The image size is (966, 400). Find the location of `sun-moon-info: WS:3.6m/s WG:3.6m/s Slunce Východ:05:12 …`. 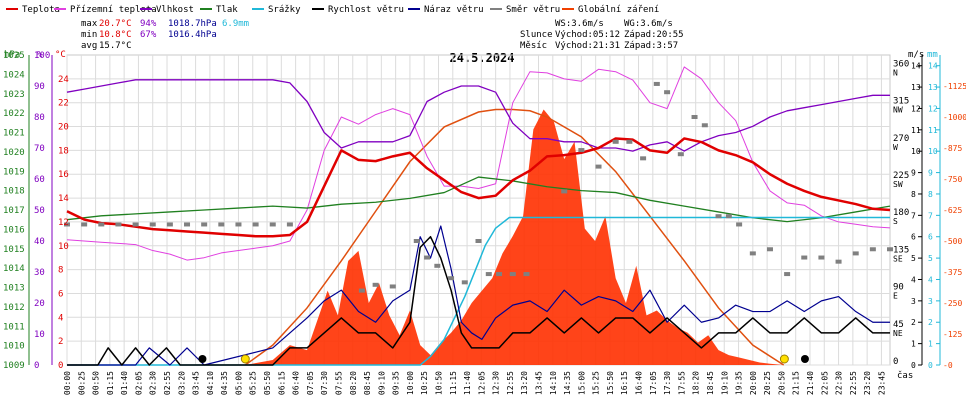

sun-moon-info: WS:3.6m/s WG:3.6m/s Slunce Východ:05:12 … is located at coordinates (602, 35).